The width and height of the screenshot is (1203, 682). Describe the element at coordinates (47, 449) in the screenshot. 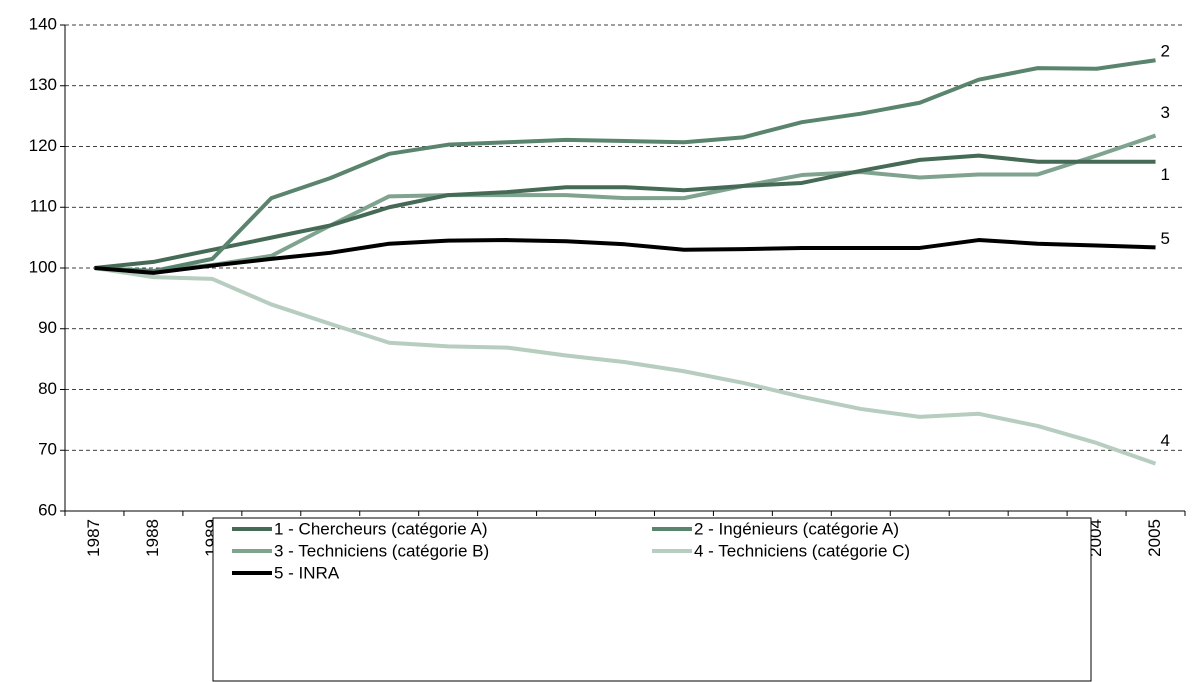

I see `y-tick-label: 70` at that location.